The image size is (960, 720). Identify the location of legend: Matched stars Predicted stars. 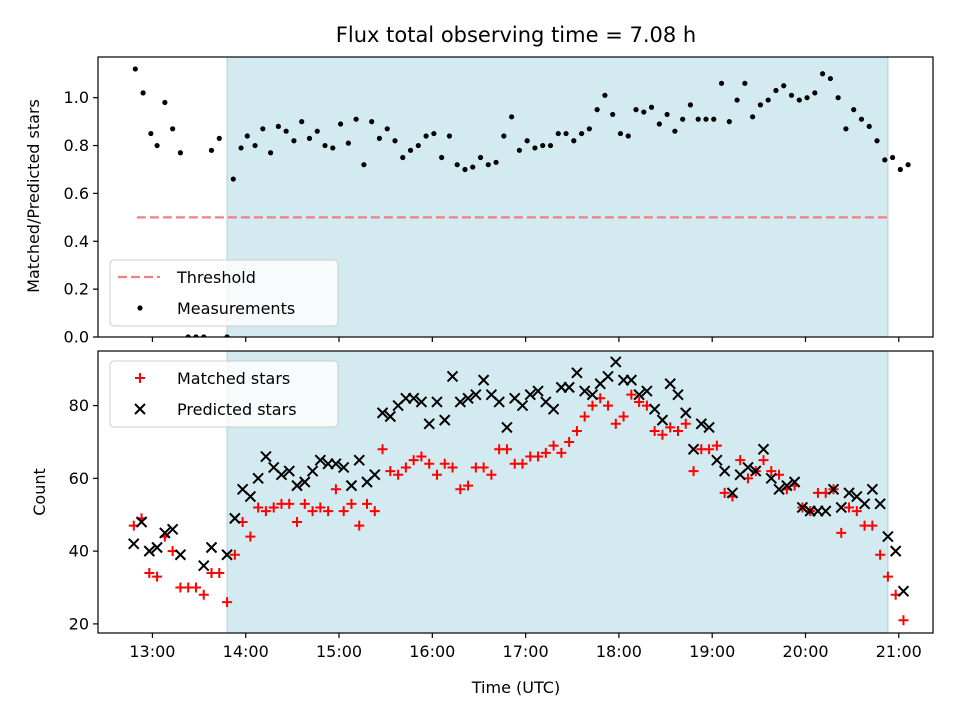
(224, 394).